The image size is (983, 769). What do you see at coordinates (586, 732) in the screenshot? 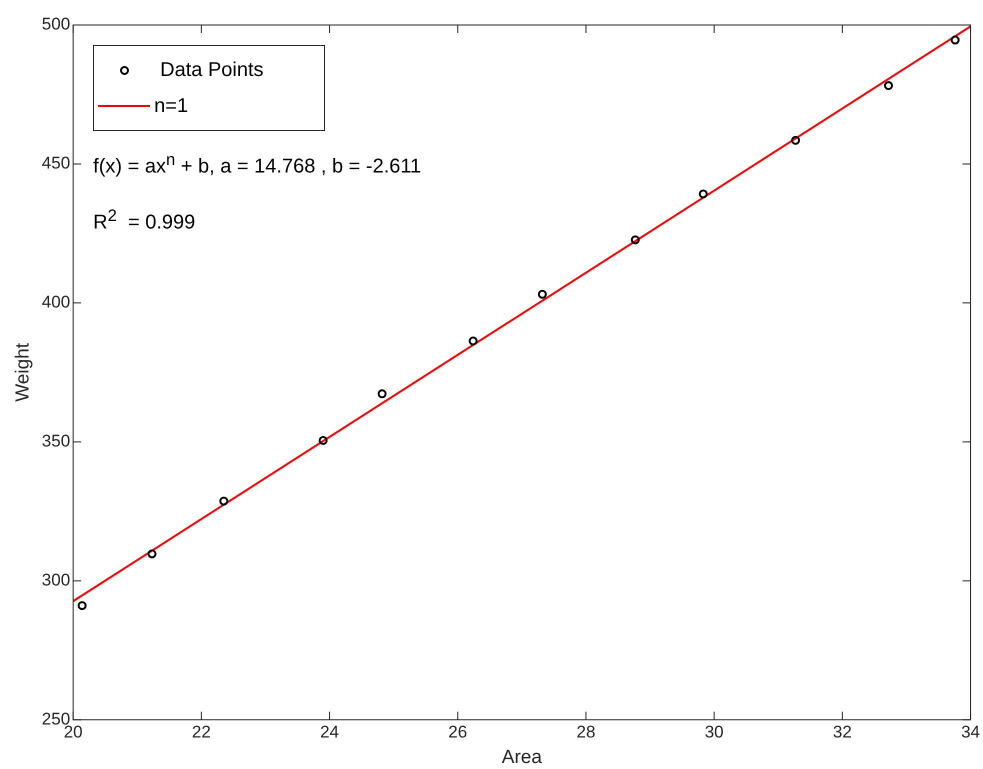
I see `x-tick-label: 28` at bounding box center [586, 732].